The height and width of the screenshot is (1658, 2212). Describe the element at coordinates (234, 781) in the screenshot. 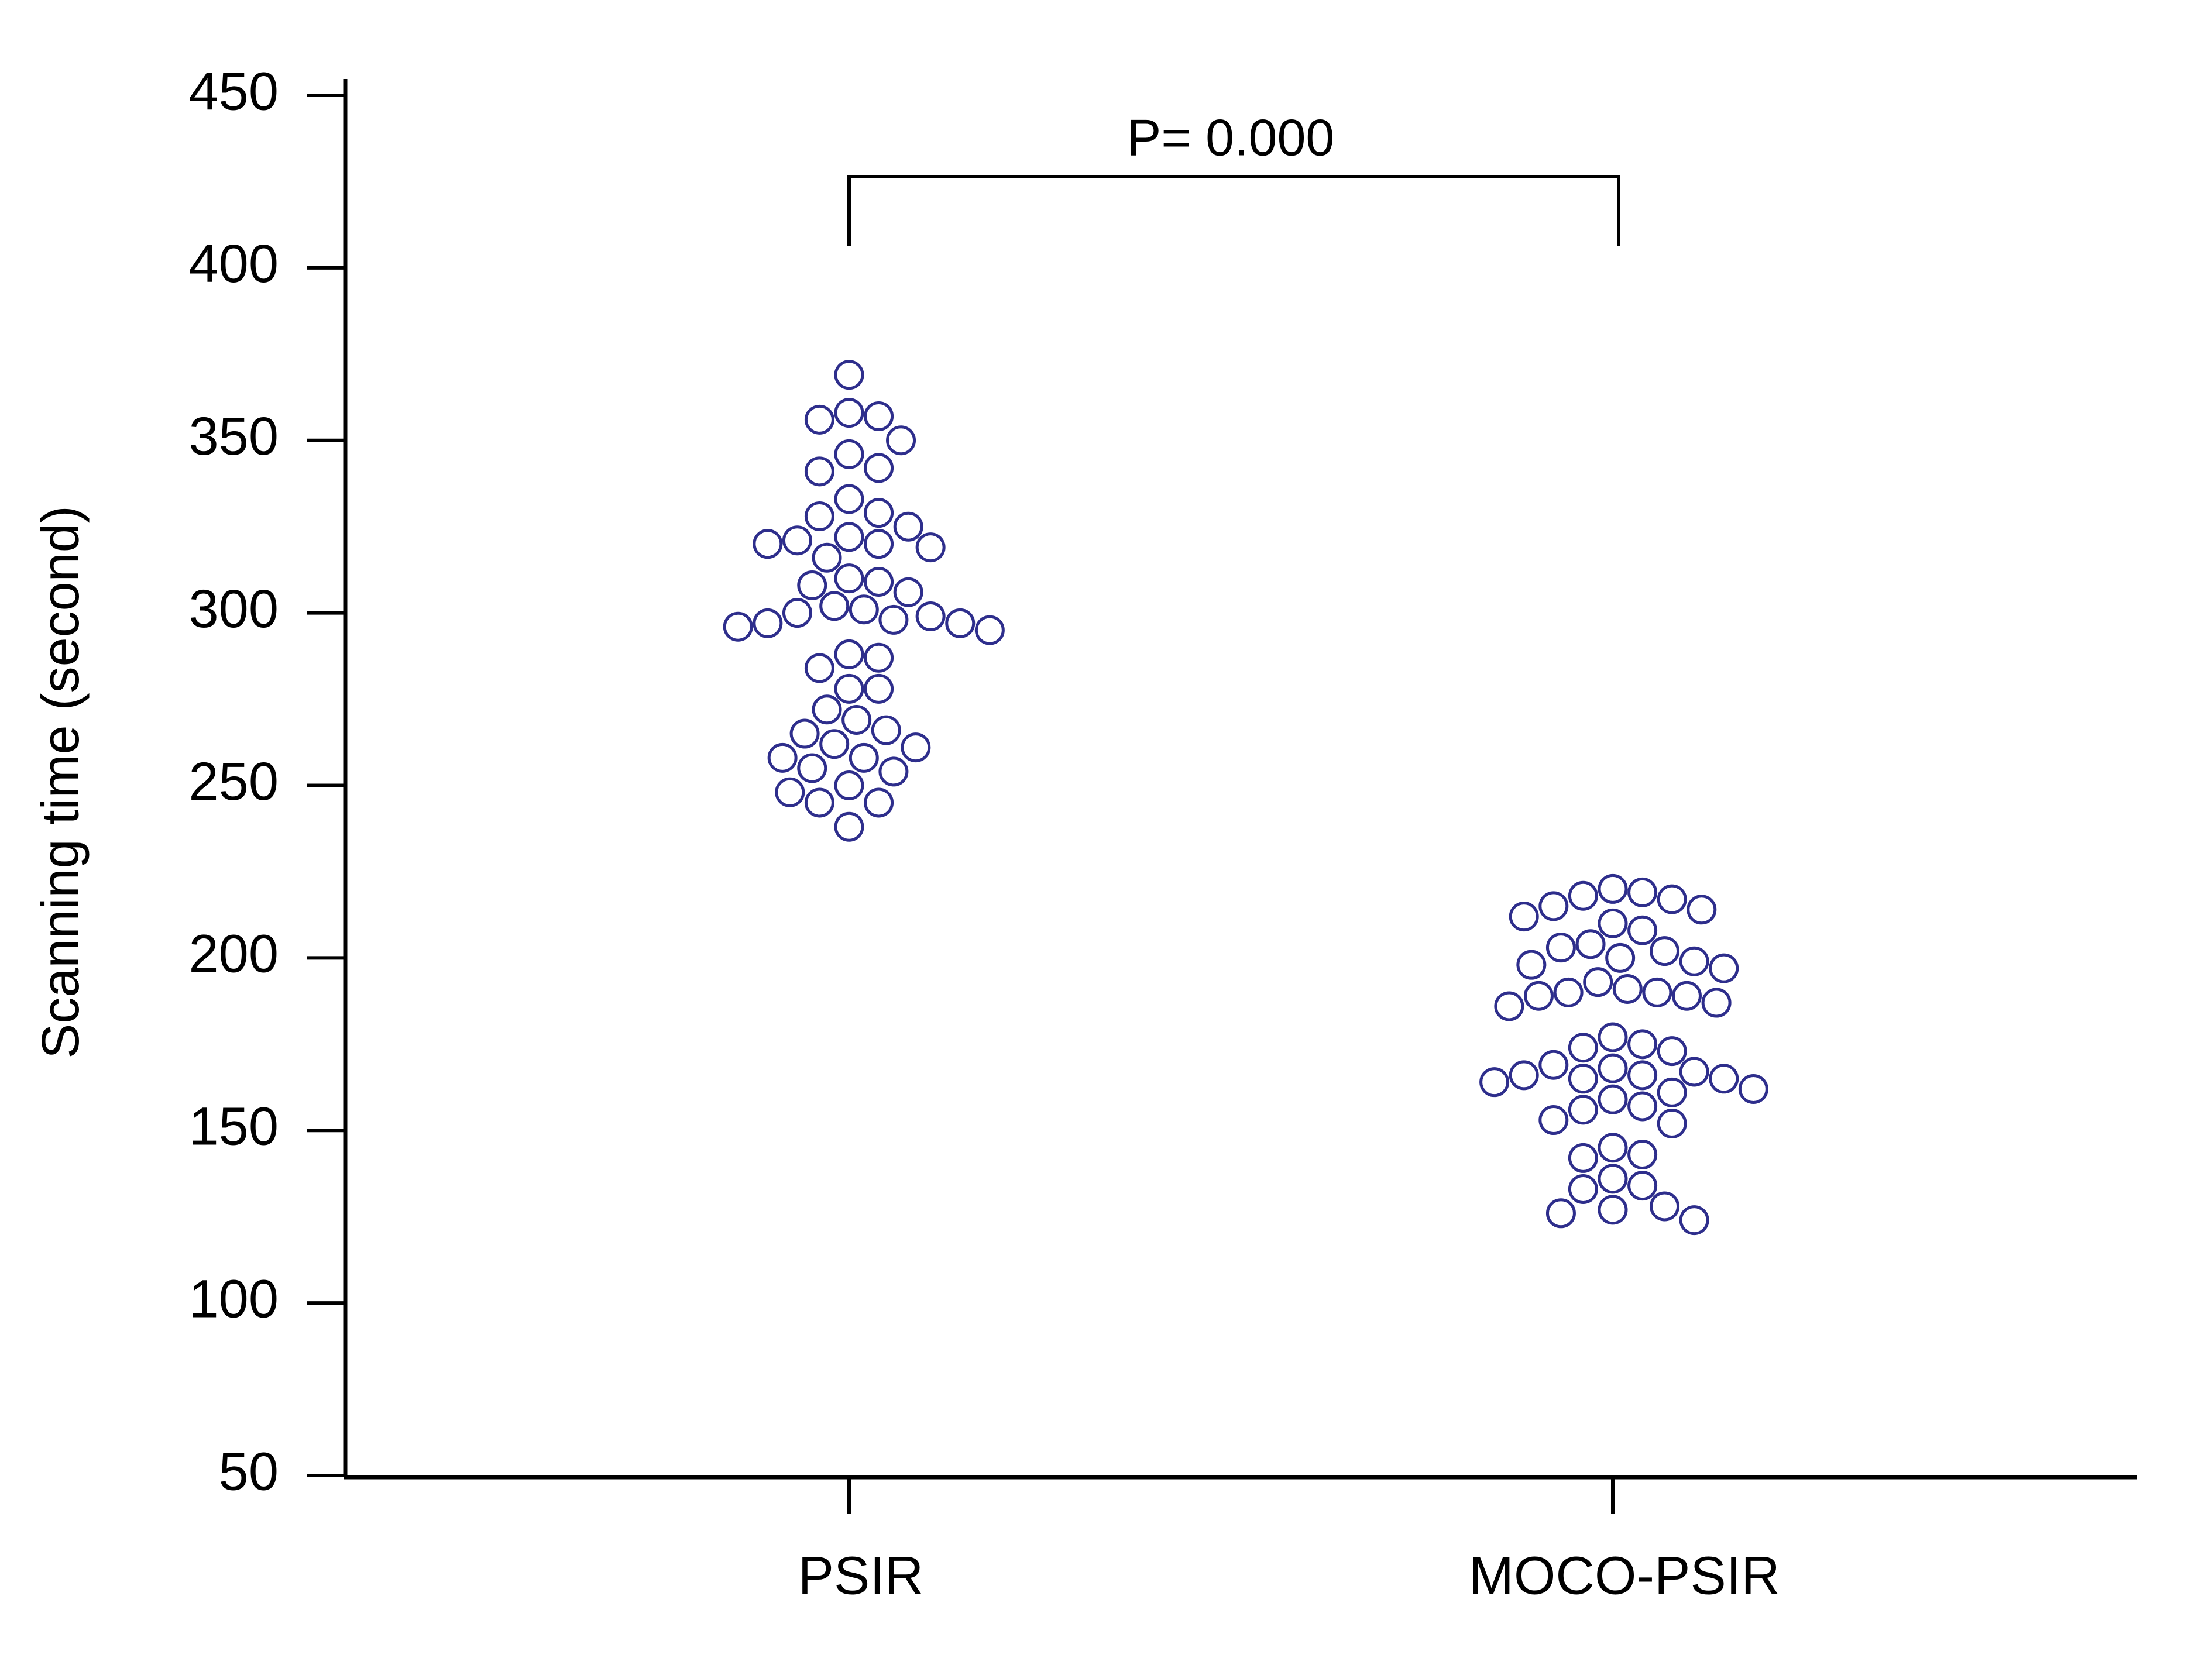

I see `y-tick-label: 250` at that location.